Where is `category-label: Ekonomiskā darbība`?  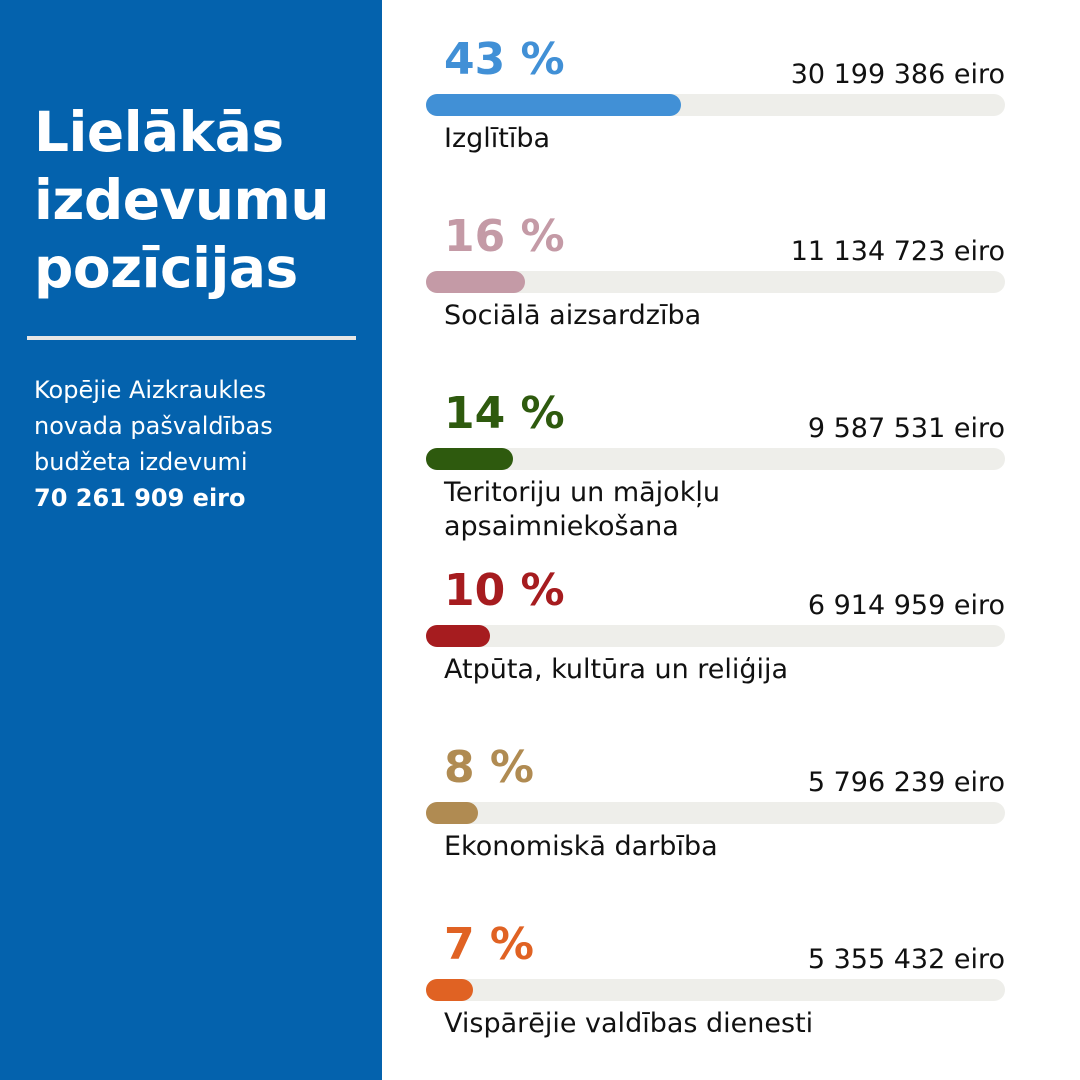
category-label: Ekonomiskā darbība is located at coordinates (581, 847).